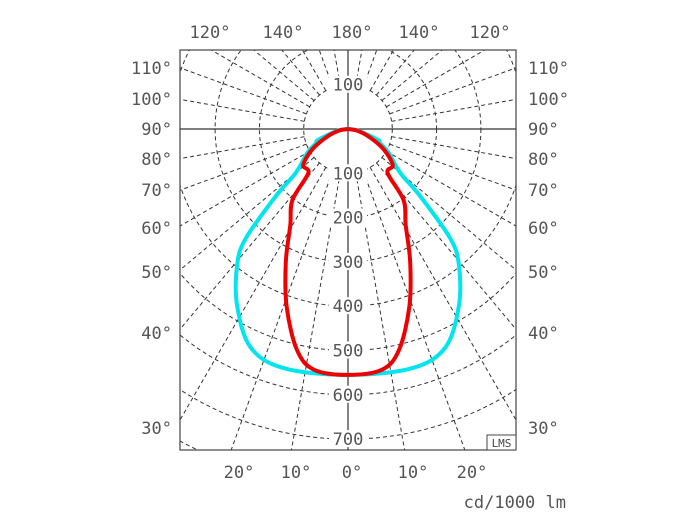 The height and width of the screenshot is (525, 700). I want to click on angle-label-left: 80°, so click(156, 160).